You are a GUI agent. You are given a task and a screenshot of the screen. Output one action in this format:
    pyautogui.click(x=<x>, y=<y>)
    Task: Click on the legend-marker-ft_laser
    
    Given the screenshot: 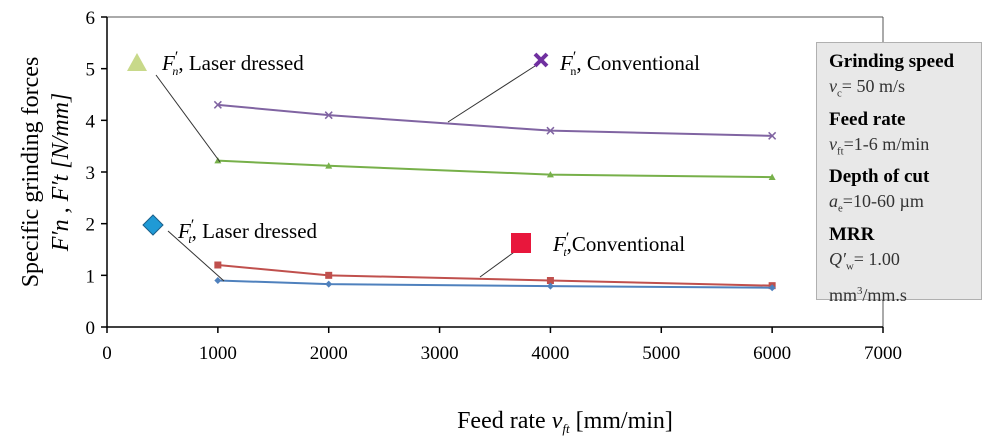 What is the action you would take?
    pyautogui.click(x=153, y=225)
    